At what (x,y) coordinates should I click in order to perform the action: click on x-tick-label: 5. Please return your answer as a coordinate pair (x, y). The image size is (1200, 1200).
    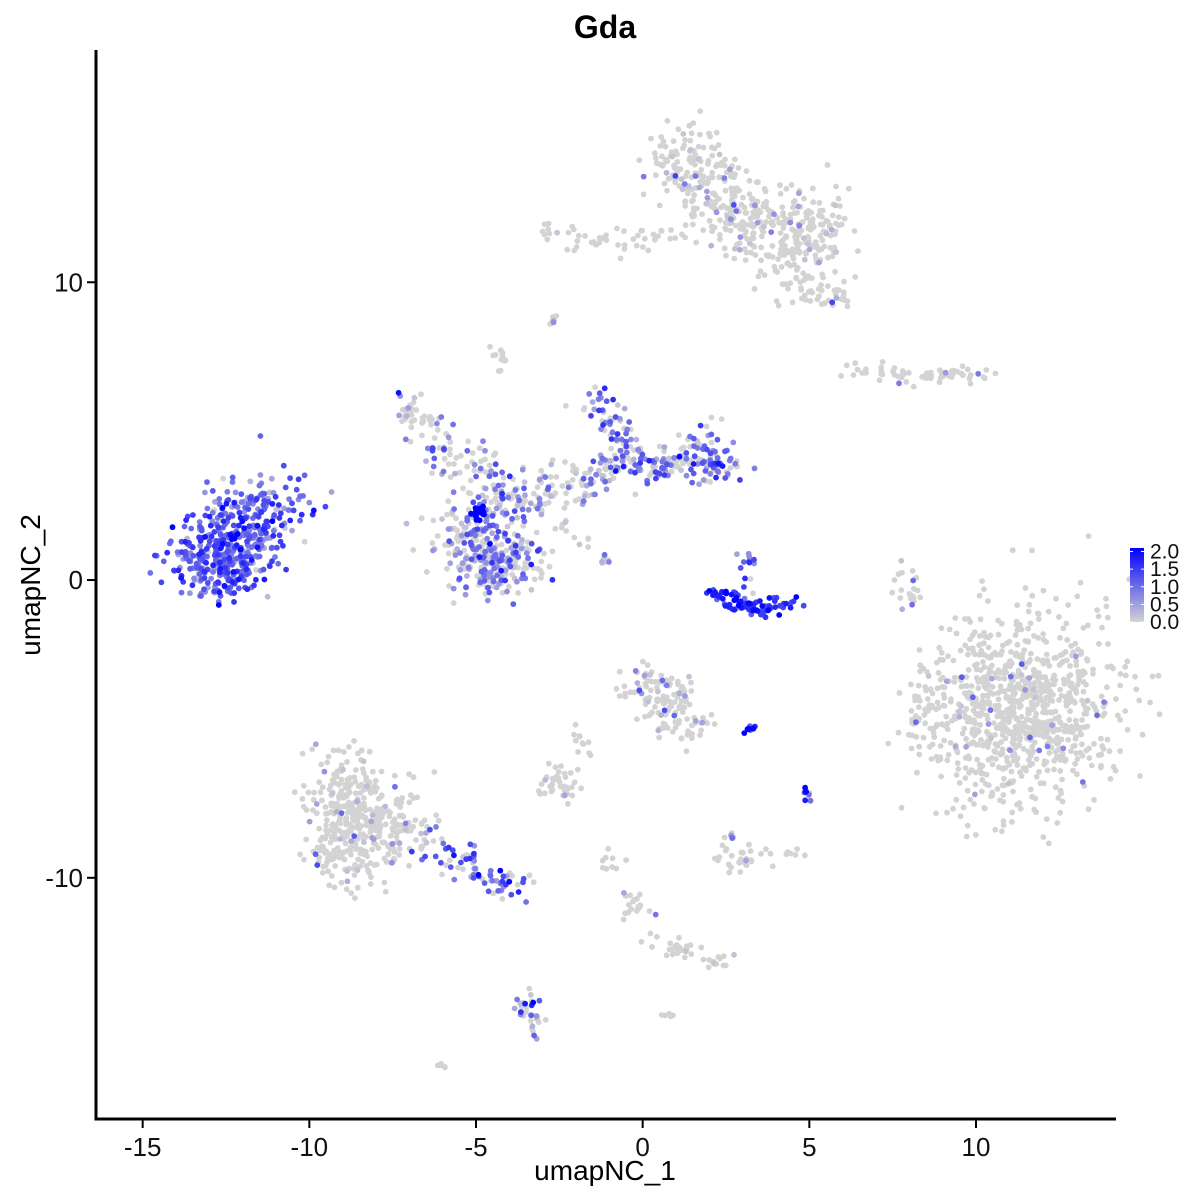
    Looking at the image, I should click on (809, 1147).